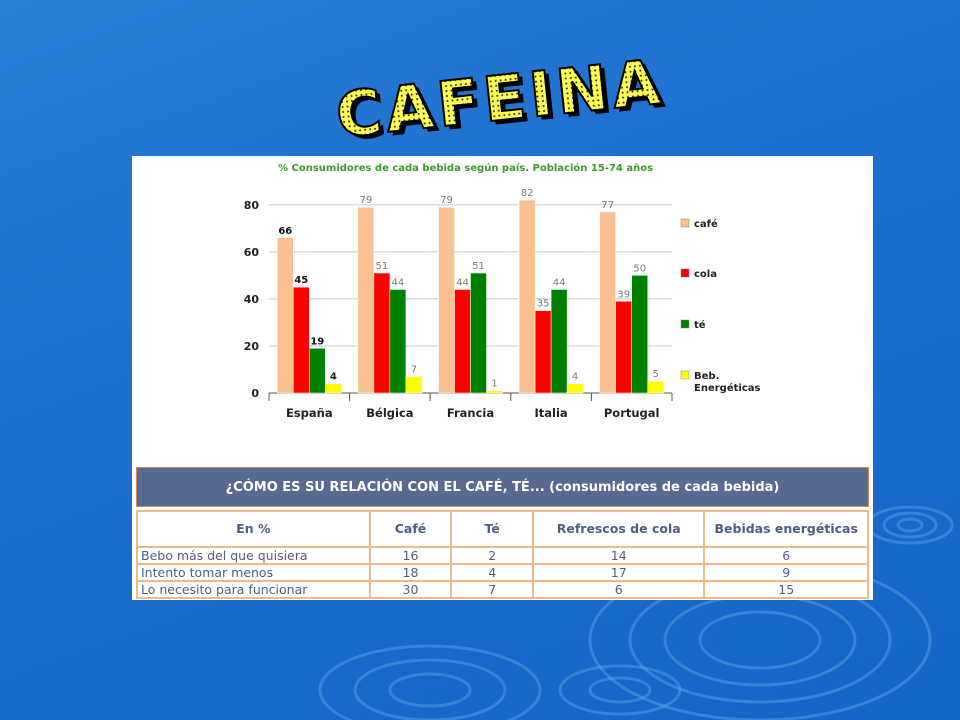  What do you see at coordinates (285, 231) in the screenshot?
I see `bar-value-label: 66` at bounding box center [285, 231].